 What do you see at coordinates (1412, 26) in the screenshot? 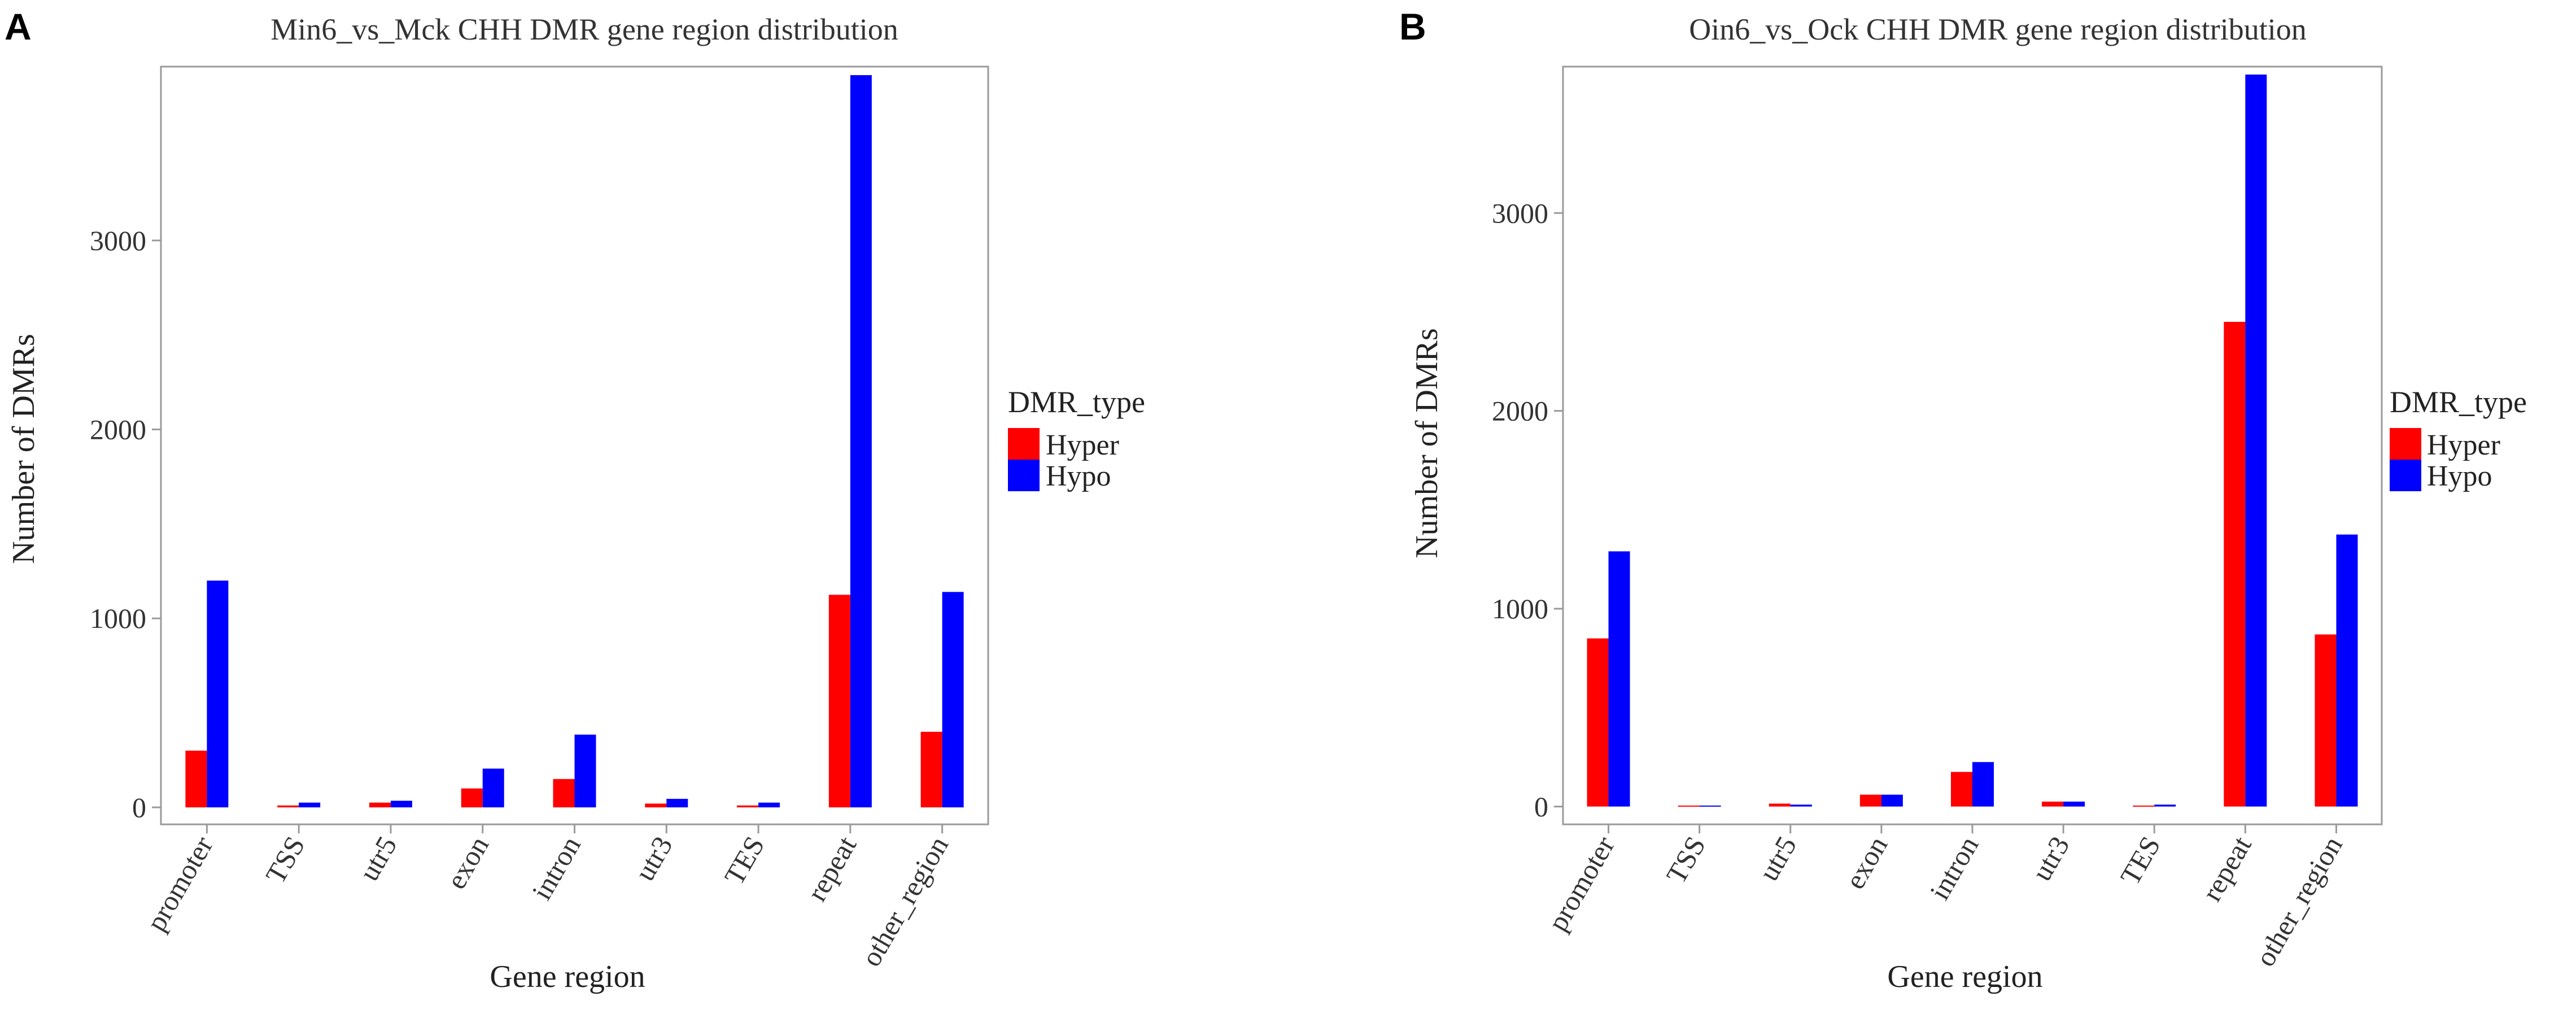
I see `panel-letter: B` at bounding box center [1412, 26].